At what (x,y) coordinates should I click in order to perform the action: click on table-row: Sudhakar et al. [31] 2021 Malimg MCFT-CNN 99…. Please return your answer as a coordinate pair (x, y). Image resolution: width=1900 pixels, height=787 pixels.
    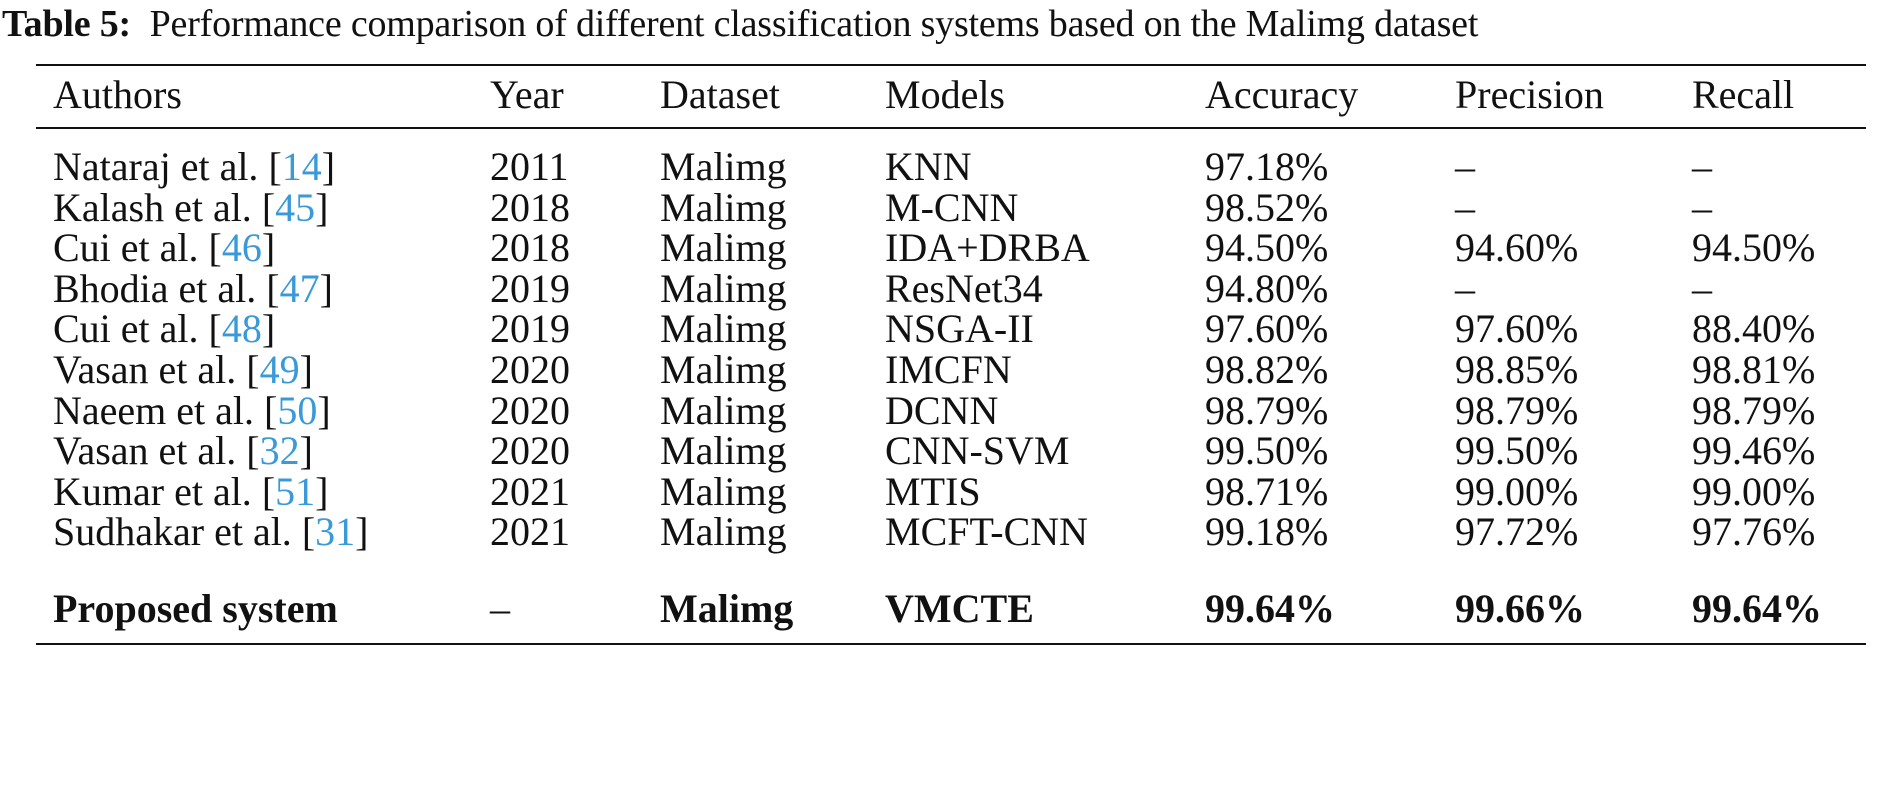
    Looking at the image, I should click on (950, 532).